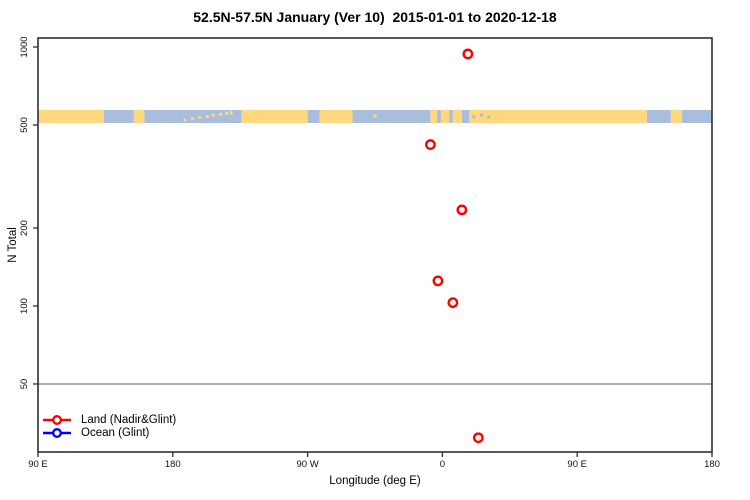 This screenshot has width=750, height=500. Describe the element at coordinates (57, 419) in the screenshot. I see `land-series-marker-icon` at that location.